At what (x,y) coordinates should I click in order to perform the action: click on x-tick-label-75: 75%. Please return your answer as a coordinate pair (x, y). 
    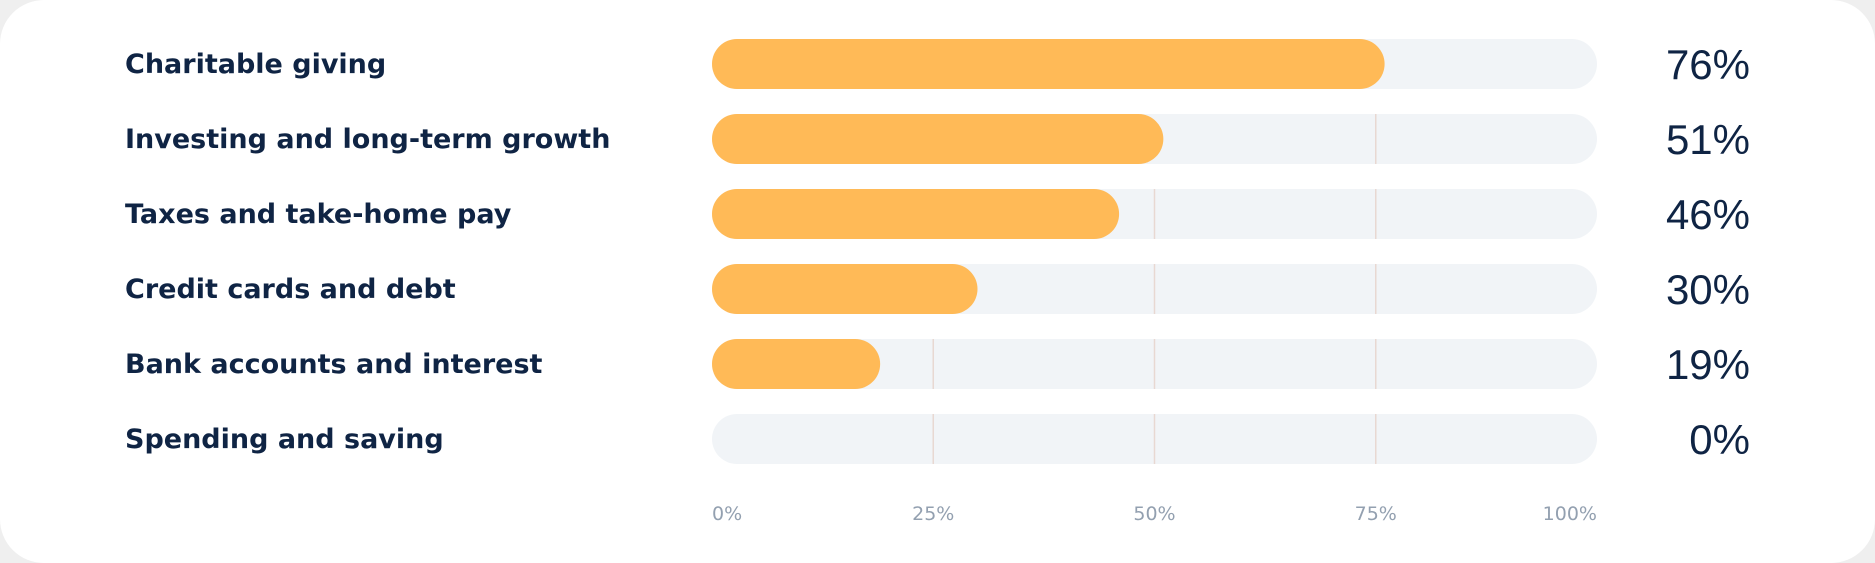
    Looking at the image, I should click on (1376, 514).